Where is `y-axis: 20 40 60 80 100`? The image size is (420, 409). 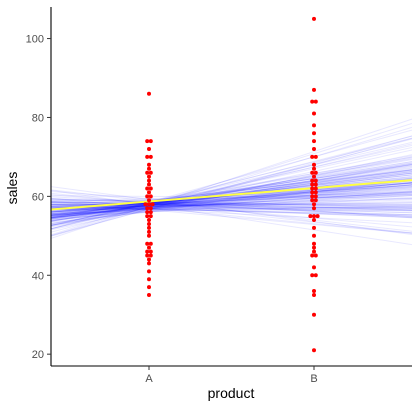
y-axis: 20 40 60 80 100 is located at coordinates (39, 186).